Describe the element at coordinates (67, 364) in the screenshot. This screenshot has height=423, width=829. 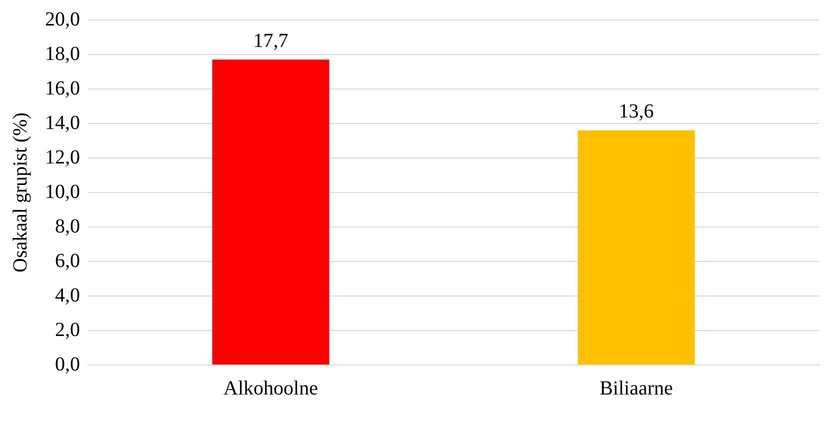
I see `y-tick-label: 0,0` at that location.